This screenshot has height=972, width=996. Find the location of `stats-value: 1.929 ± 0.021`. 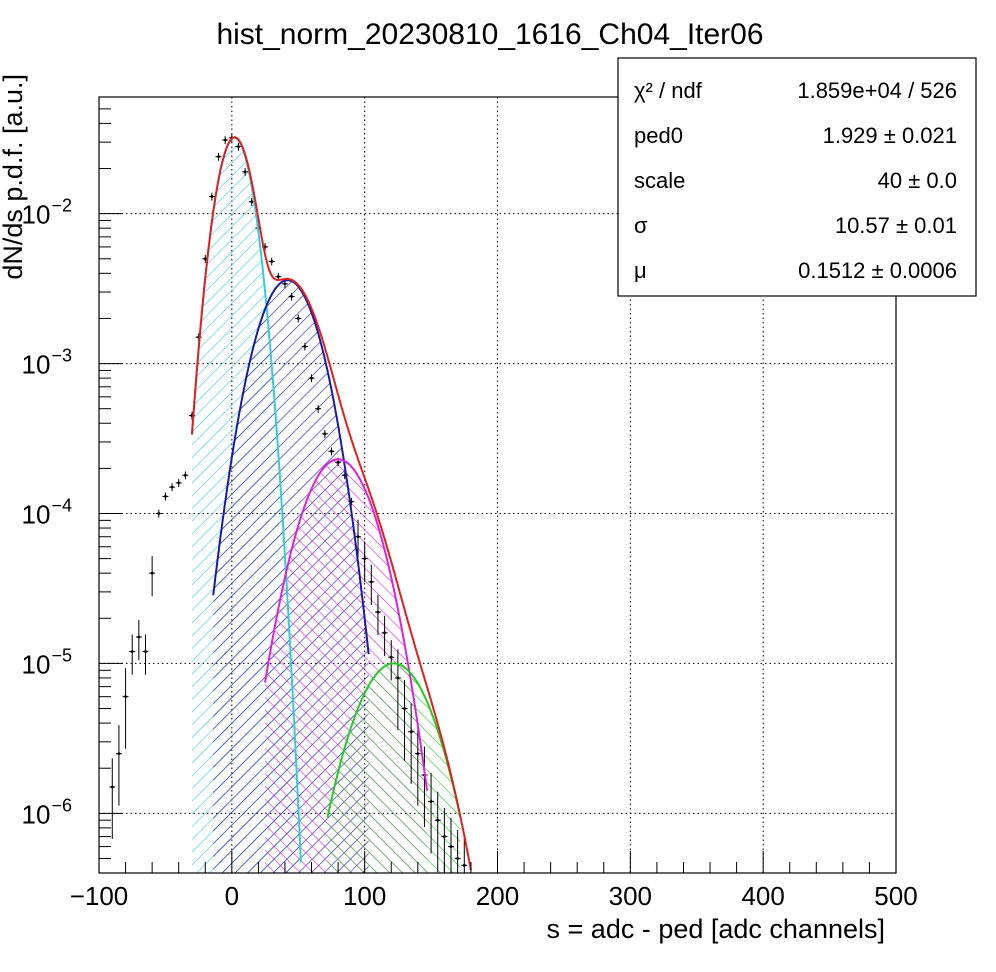

stats-value: 1.929 ± 0.021 is located at coordinates (890, 135).